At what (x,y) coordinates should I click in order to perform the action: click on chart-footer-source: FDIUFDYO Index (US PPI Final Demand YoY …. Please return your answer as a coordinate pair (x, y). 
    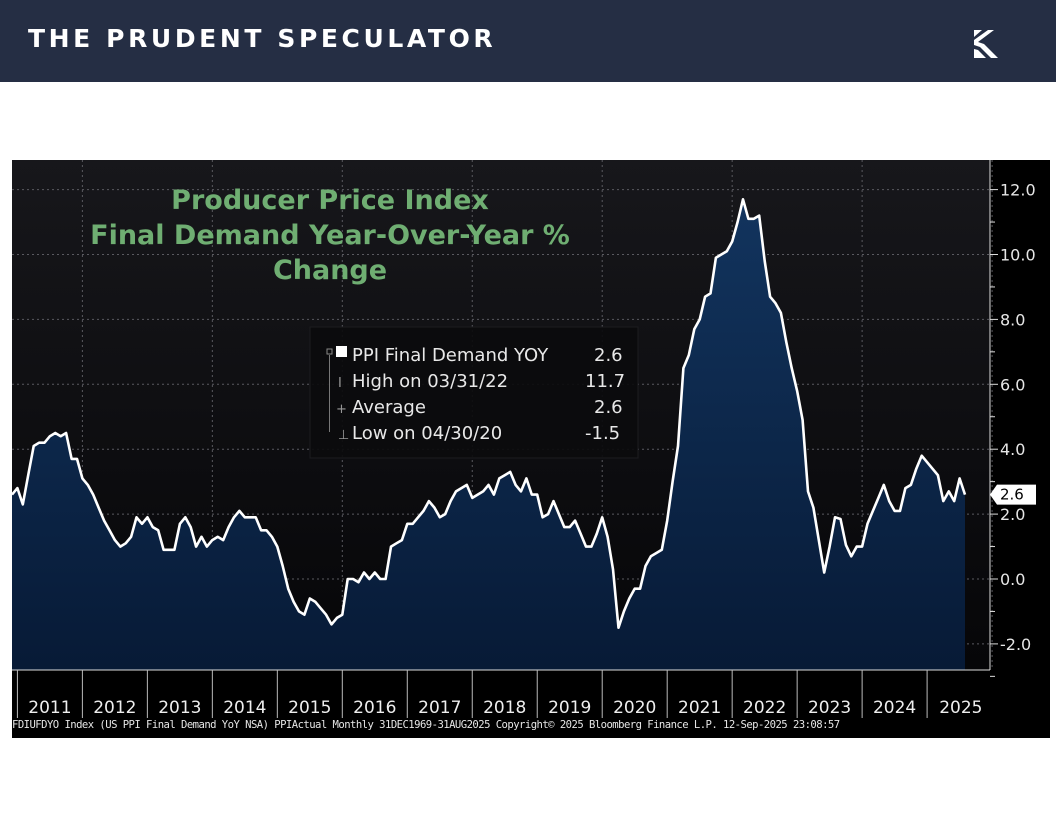
    Looking at the image, I should click on (426, 725).